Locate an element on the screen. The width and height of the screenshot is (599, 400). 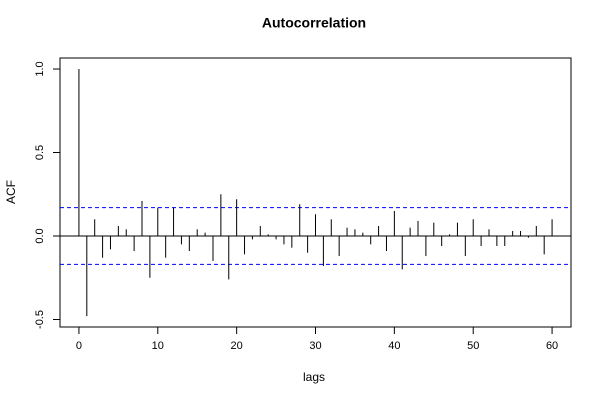
y-tick-label: -0.5 is located at coordinates (40, 319).